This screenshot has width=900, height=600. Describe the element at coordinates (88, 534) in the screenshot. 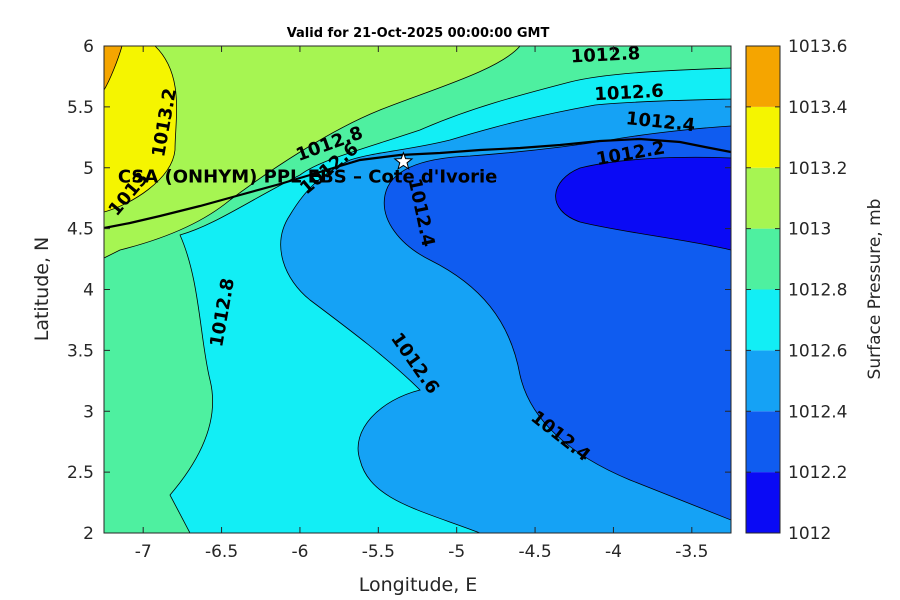

I see `y-tick-label: 2` at that location.